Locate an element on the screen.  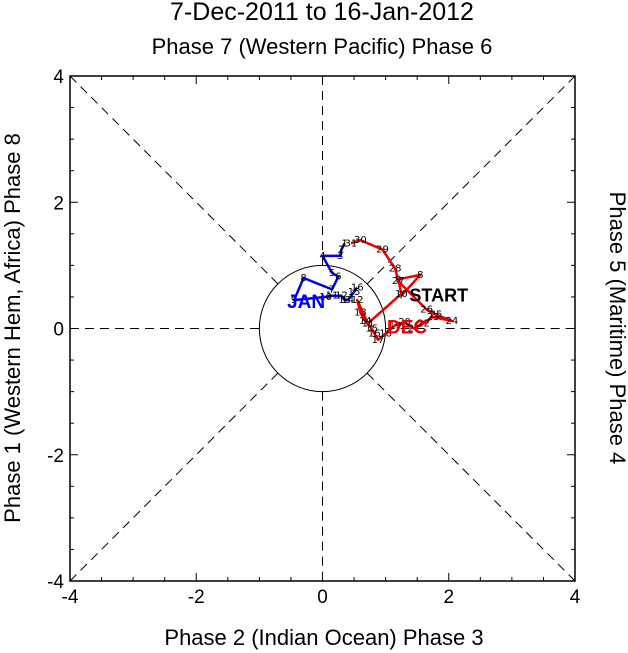
chart-title: 7-Dec-2011 to 16-Jan-2012 is located at coordinates (322, 13).